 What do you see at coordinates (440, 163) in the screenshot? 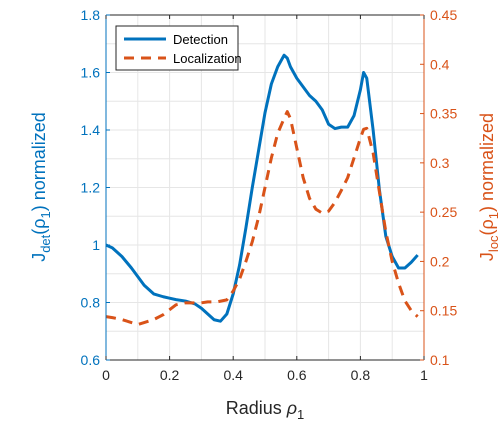
I see `y-right-tick-label: 0.3` at bounding box center [440, 163].